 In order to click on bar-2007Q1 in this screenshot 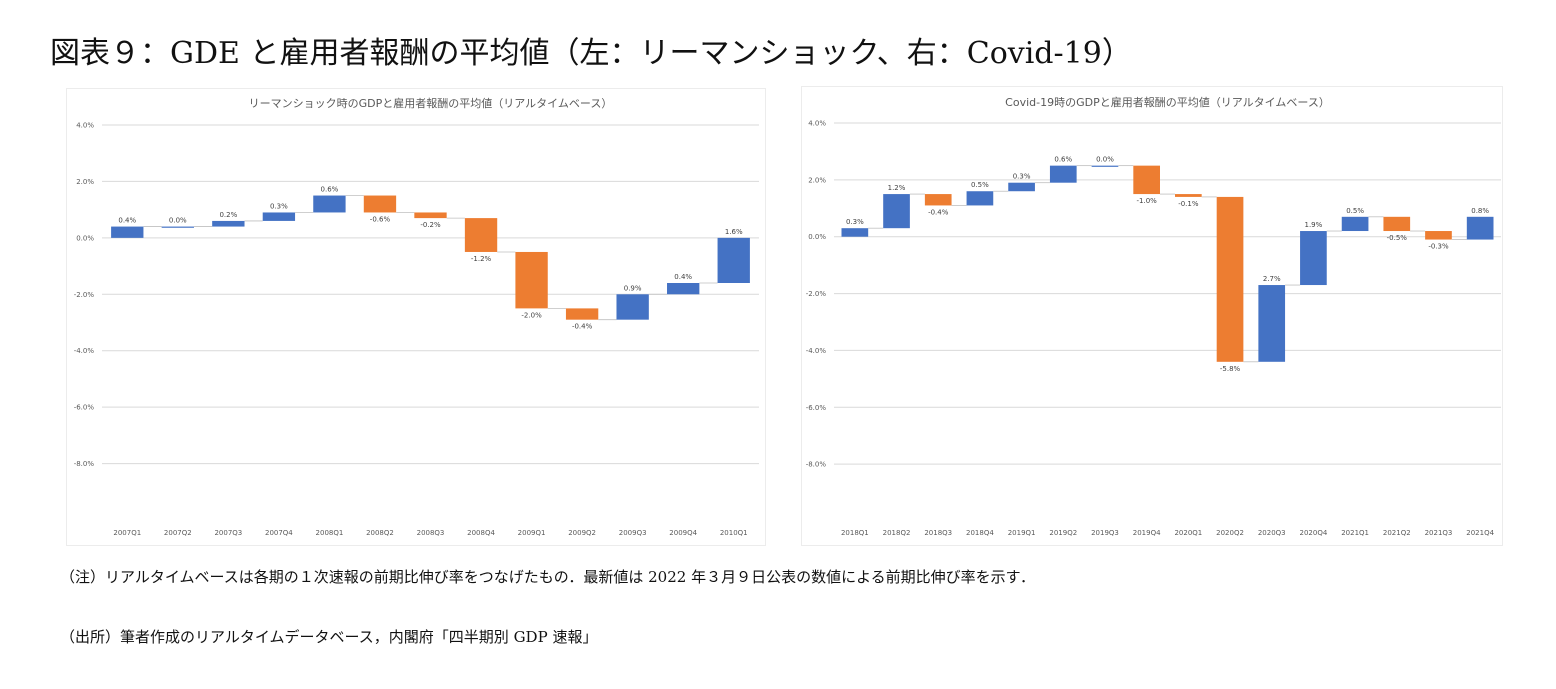, I will do `click(127, 232)`.